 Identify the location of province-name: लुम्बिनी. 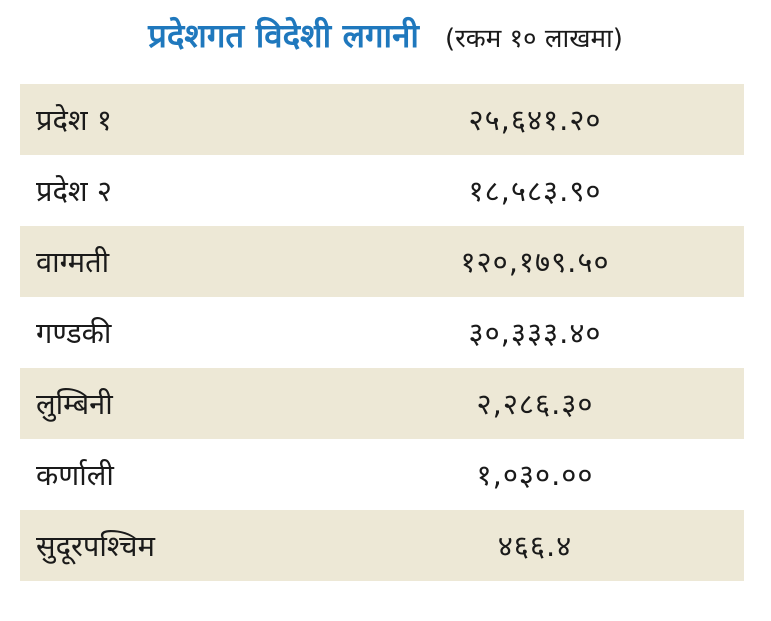
(74, 404).